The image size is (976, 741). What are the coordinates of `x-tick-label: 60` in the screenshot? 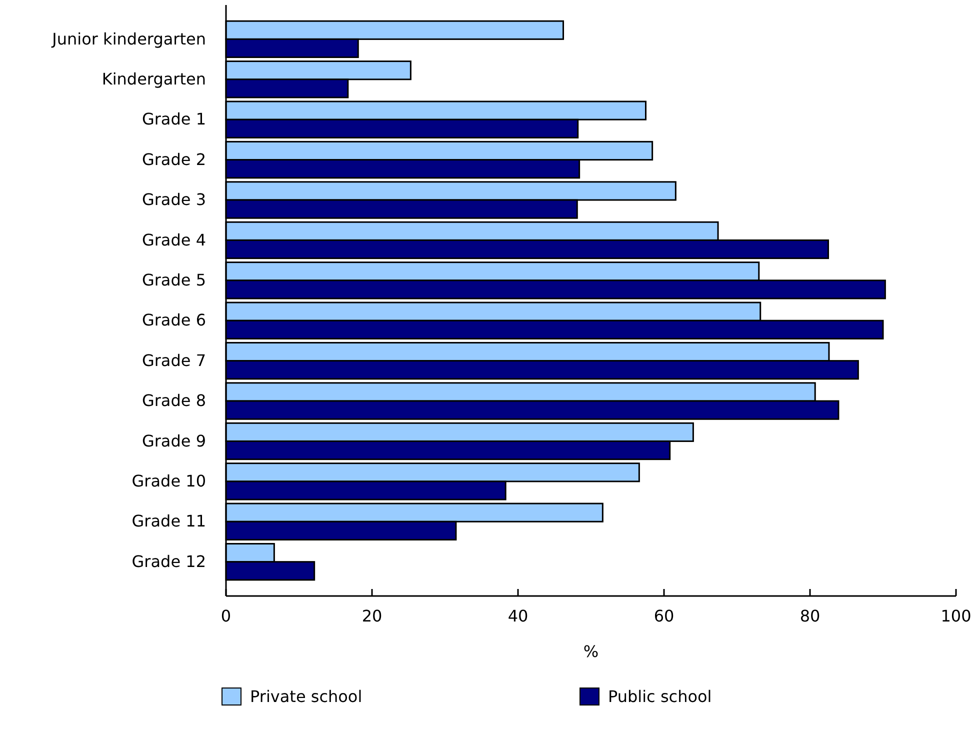 It's located at (664, 616).